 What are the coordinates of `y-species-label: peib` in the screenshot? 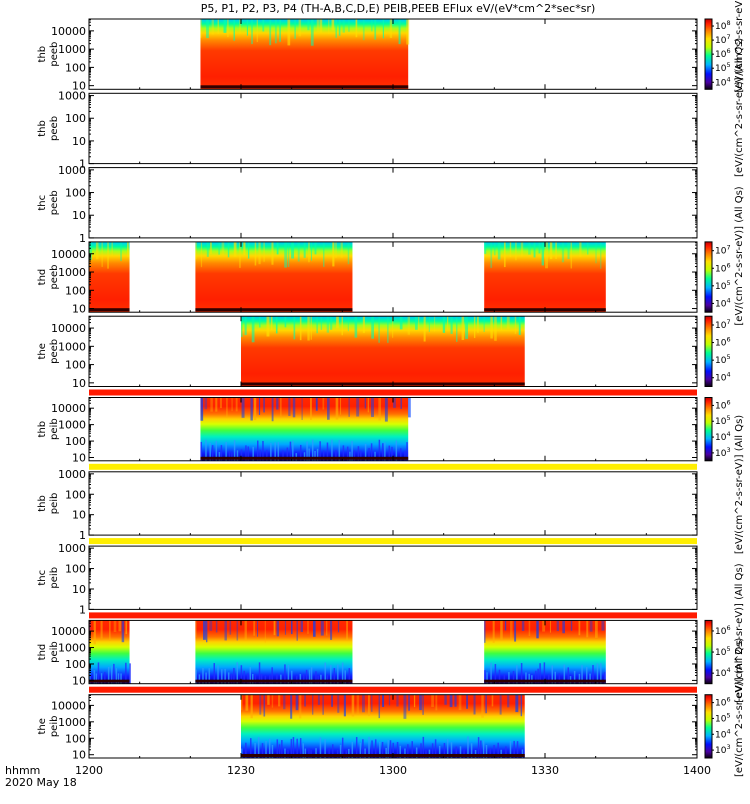 It's located at (54, 504).